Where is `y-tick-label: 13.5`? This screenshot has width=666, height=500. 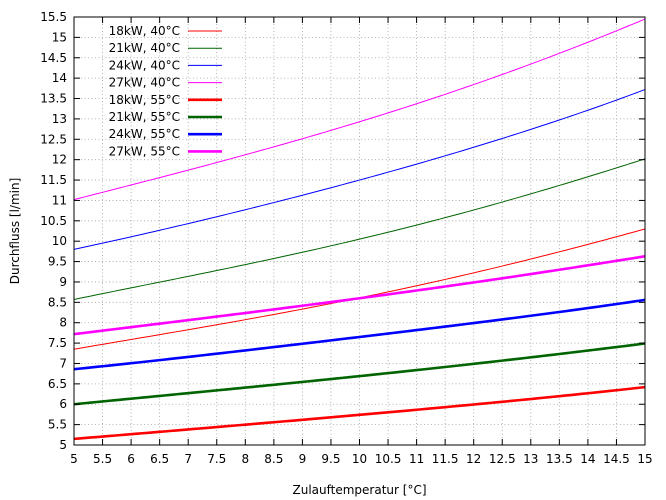
y-tick-label: 13.5 is located at coordinates (53, 99).